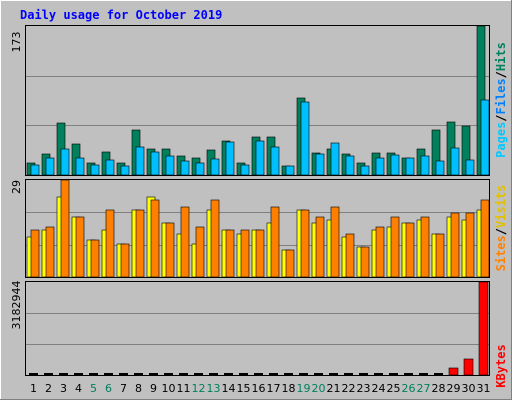 The width and height of the screenshot is (512, 400). I want to click on x-tick-label: 2, so click(48, 388).